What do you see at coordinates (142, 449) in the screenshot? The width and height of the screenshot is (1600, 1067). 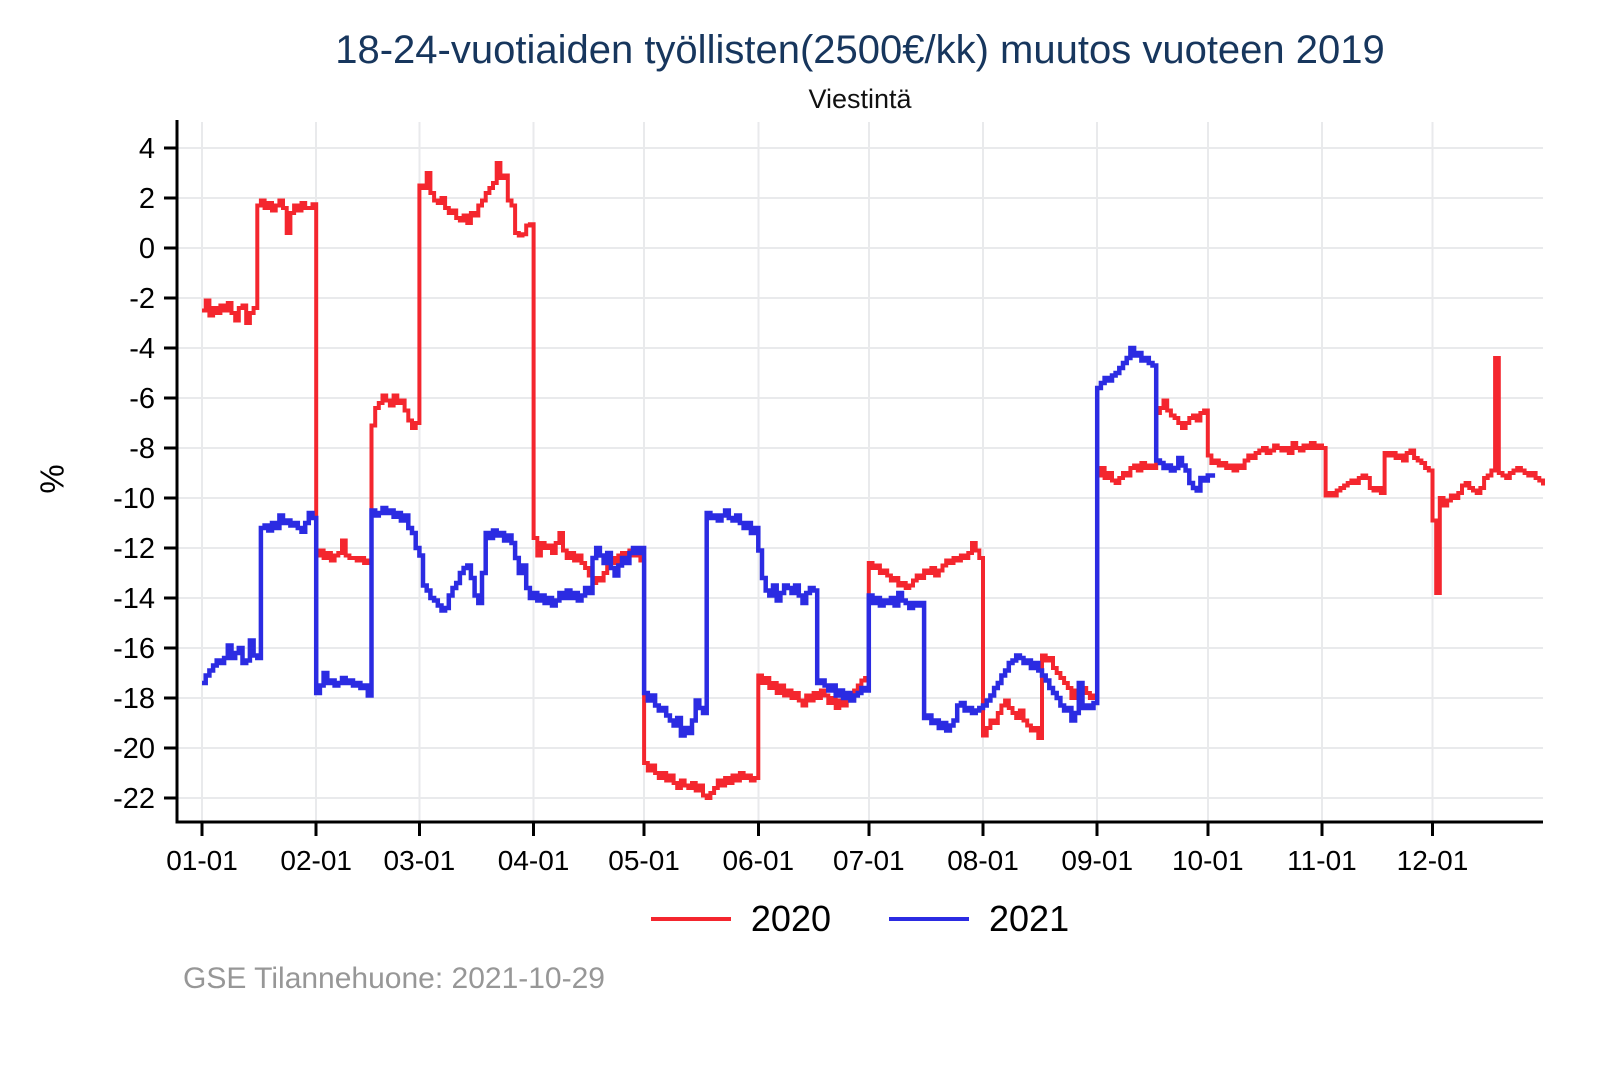 I see `svg-text: -8` at bounding box center [142, 449].